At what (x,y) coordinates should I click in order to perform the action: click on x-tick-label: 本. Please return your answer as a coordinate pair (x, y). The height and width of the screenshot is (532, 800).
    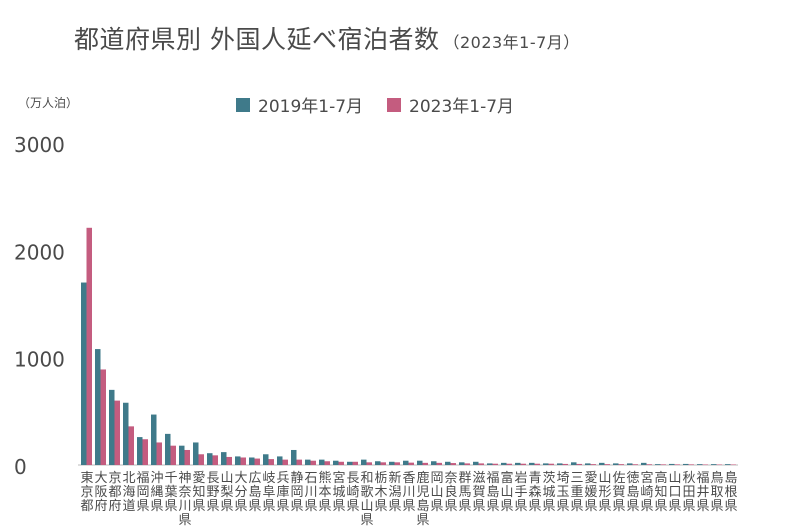
    Looking at the image, I should click on (324, 492).